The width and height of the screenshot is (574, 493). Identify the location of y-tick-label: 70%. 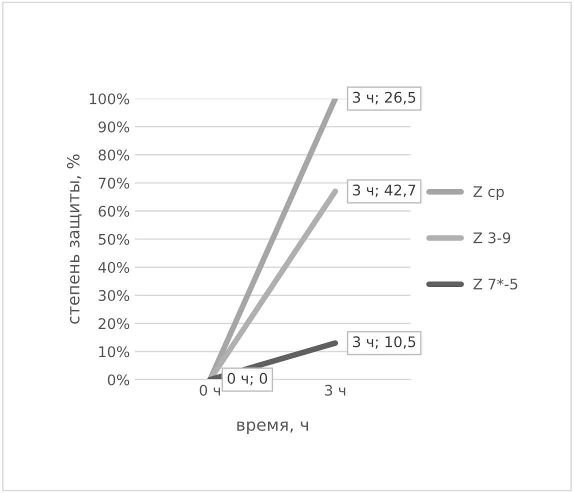
(114, 183).